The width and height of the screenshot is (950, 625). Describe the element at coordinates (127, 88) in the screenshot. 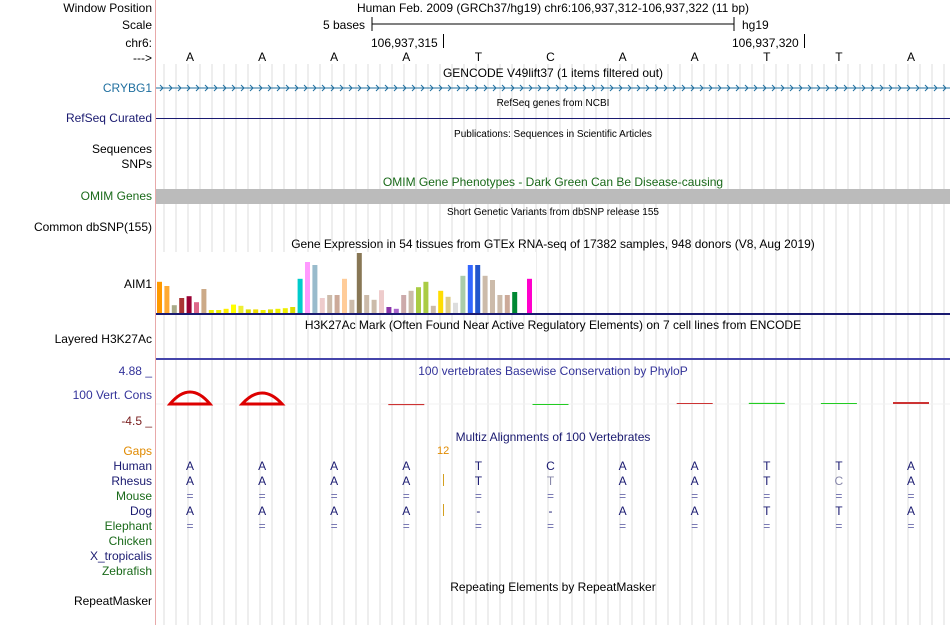

I see `gencode-gene-label: CRYBG1` at that location.